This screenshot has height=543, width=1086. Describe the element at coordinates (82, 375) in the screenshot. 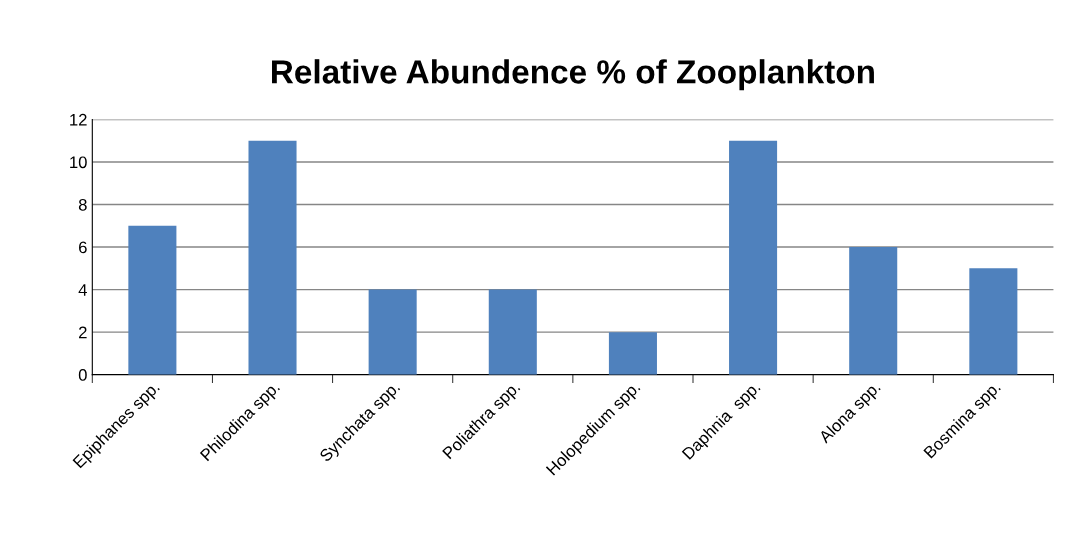

I see `y-tick-label: 0` at that location.